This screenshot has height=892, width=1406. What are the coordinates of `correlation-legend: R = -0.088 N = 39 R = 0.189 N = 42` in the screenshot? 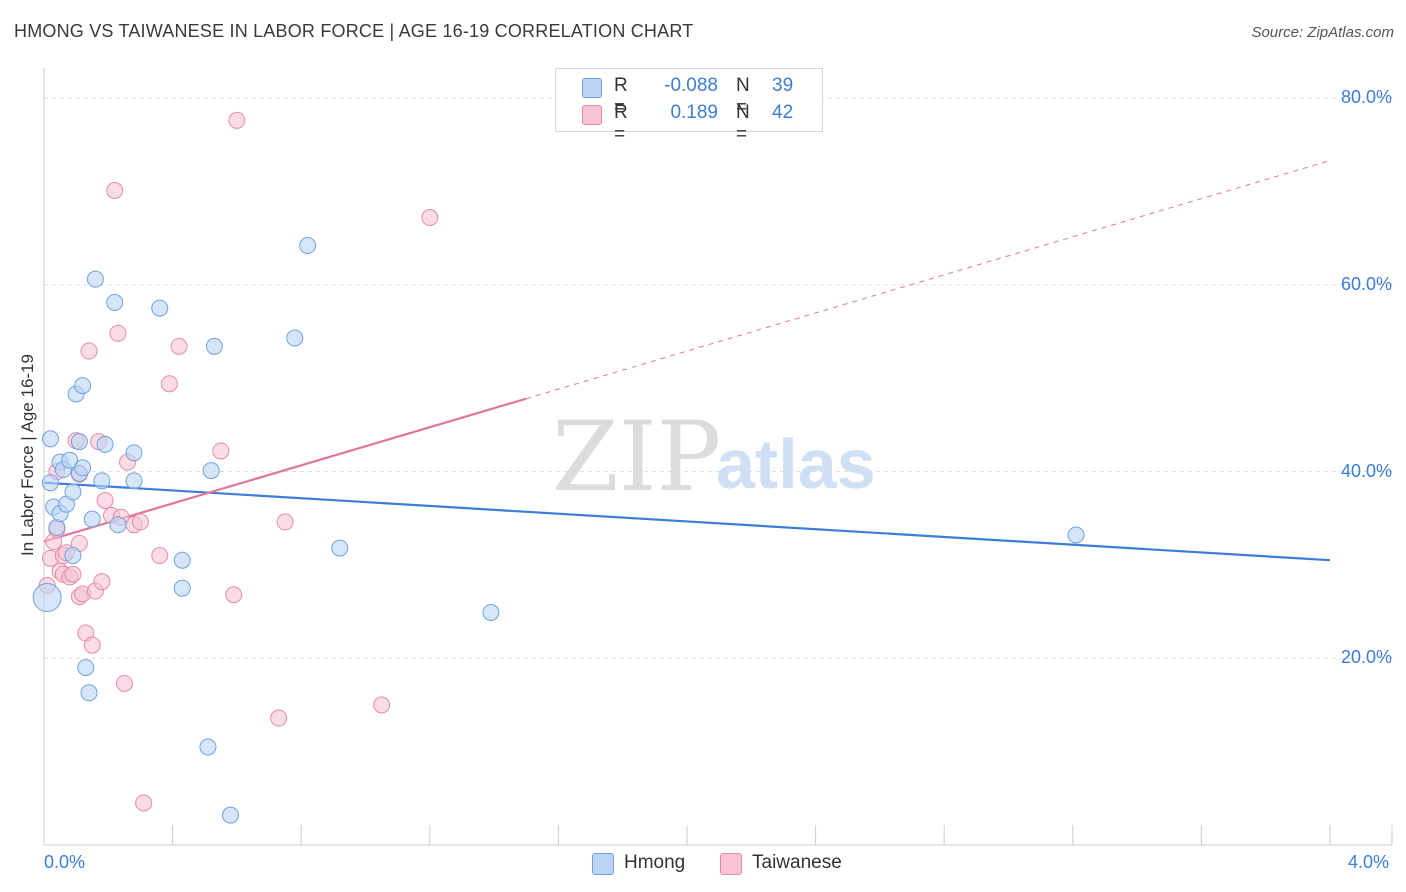 It's located at (689, 106).